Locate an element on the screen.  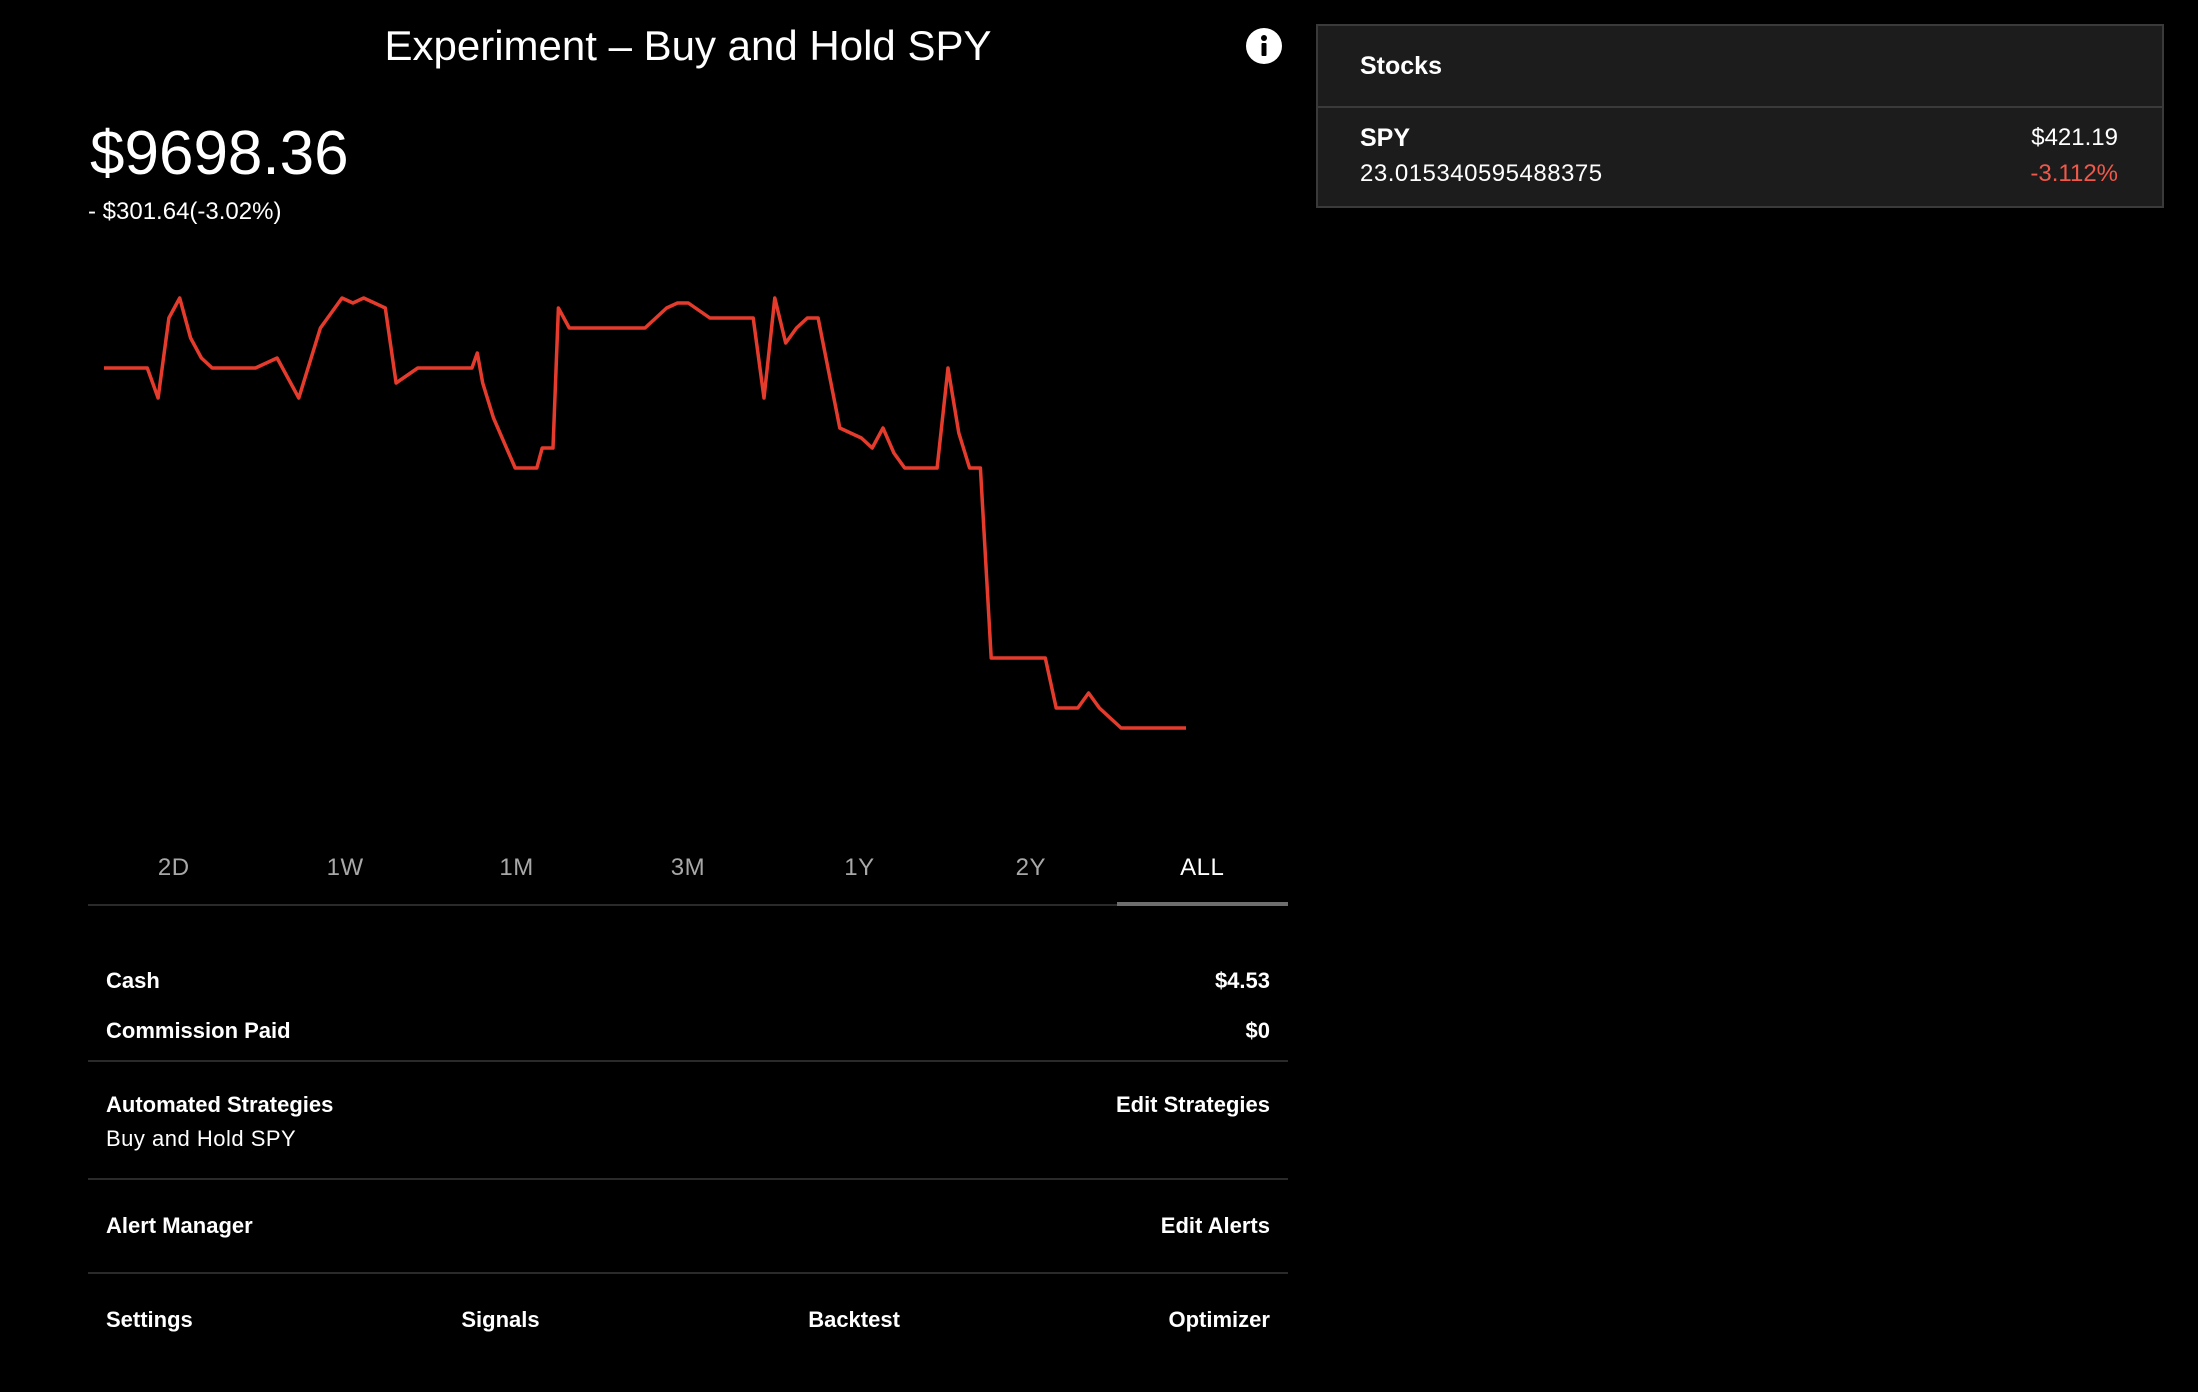
bottom-nav: Settings Signals Backtest Optimizer is located at coordinates (688, 1320).